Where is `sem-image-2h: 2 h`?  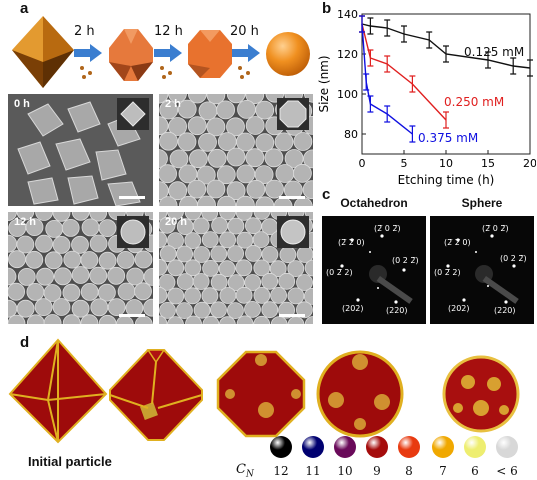
sem-image-2h: 2 h is located at coordinates (236, 150).